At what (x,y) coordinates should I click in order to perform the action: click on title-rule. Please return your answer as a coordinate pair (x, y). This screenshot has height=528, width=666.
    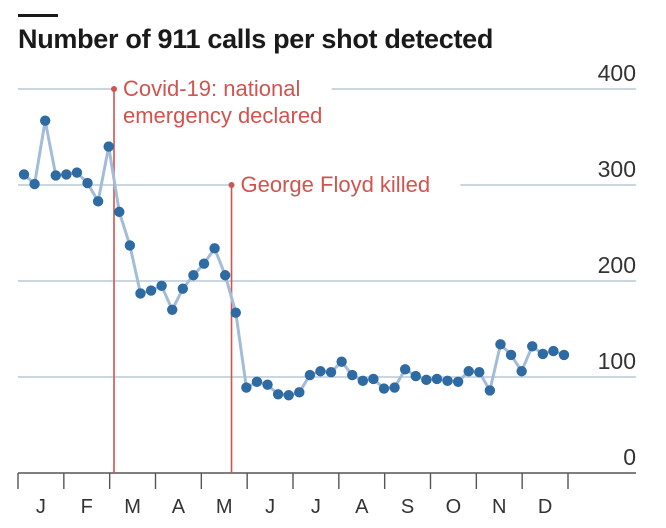
    Looking at the image, I should click on (38, 15).